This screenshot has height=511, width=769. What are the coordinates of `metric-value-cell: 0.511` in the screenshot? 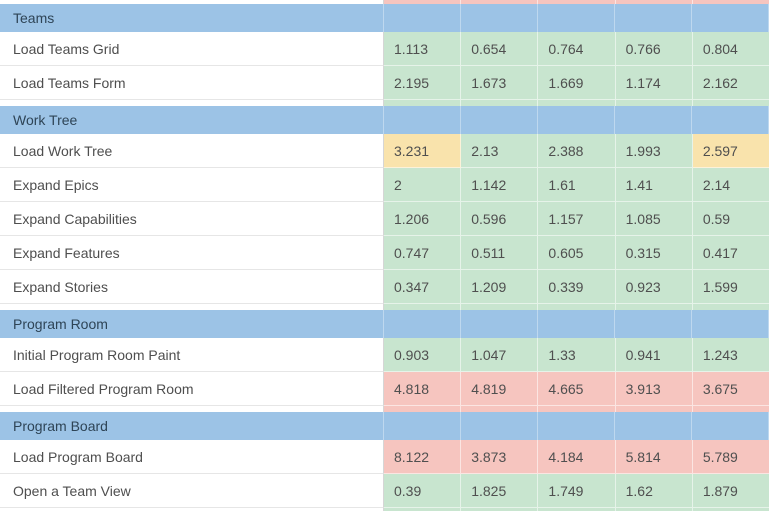 It's located at (500, 253).